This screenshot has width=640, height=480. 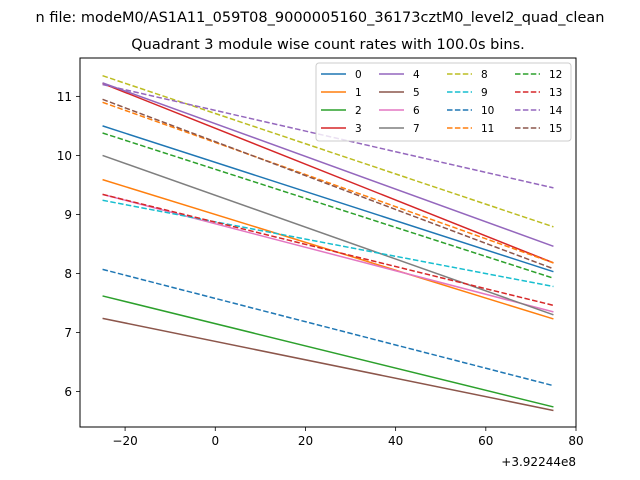 What do you see at coordinates (487, 129) in the screenshot?
I see `legend-label-11: 11` at bounding box center [487, 129].